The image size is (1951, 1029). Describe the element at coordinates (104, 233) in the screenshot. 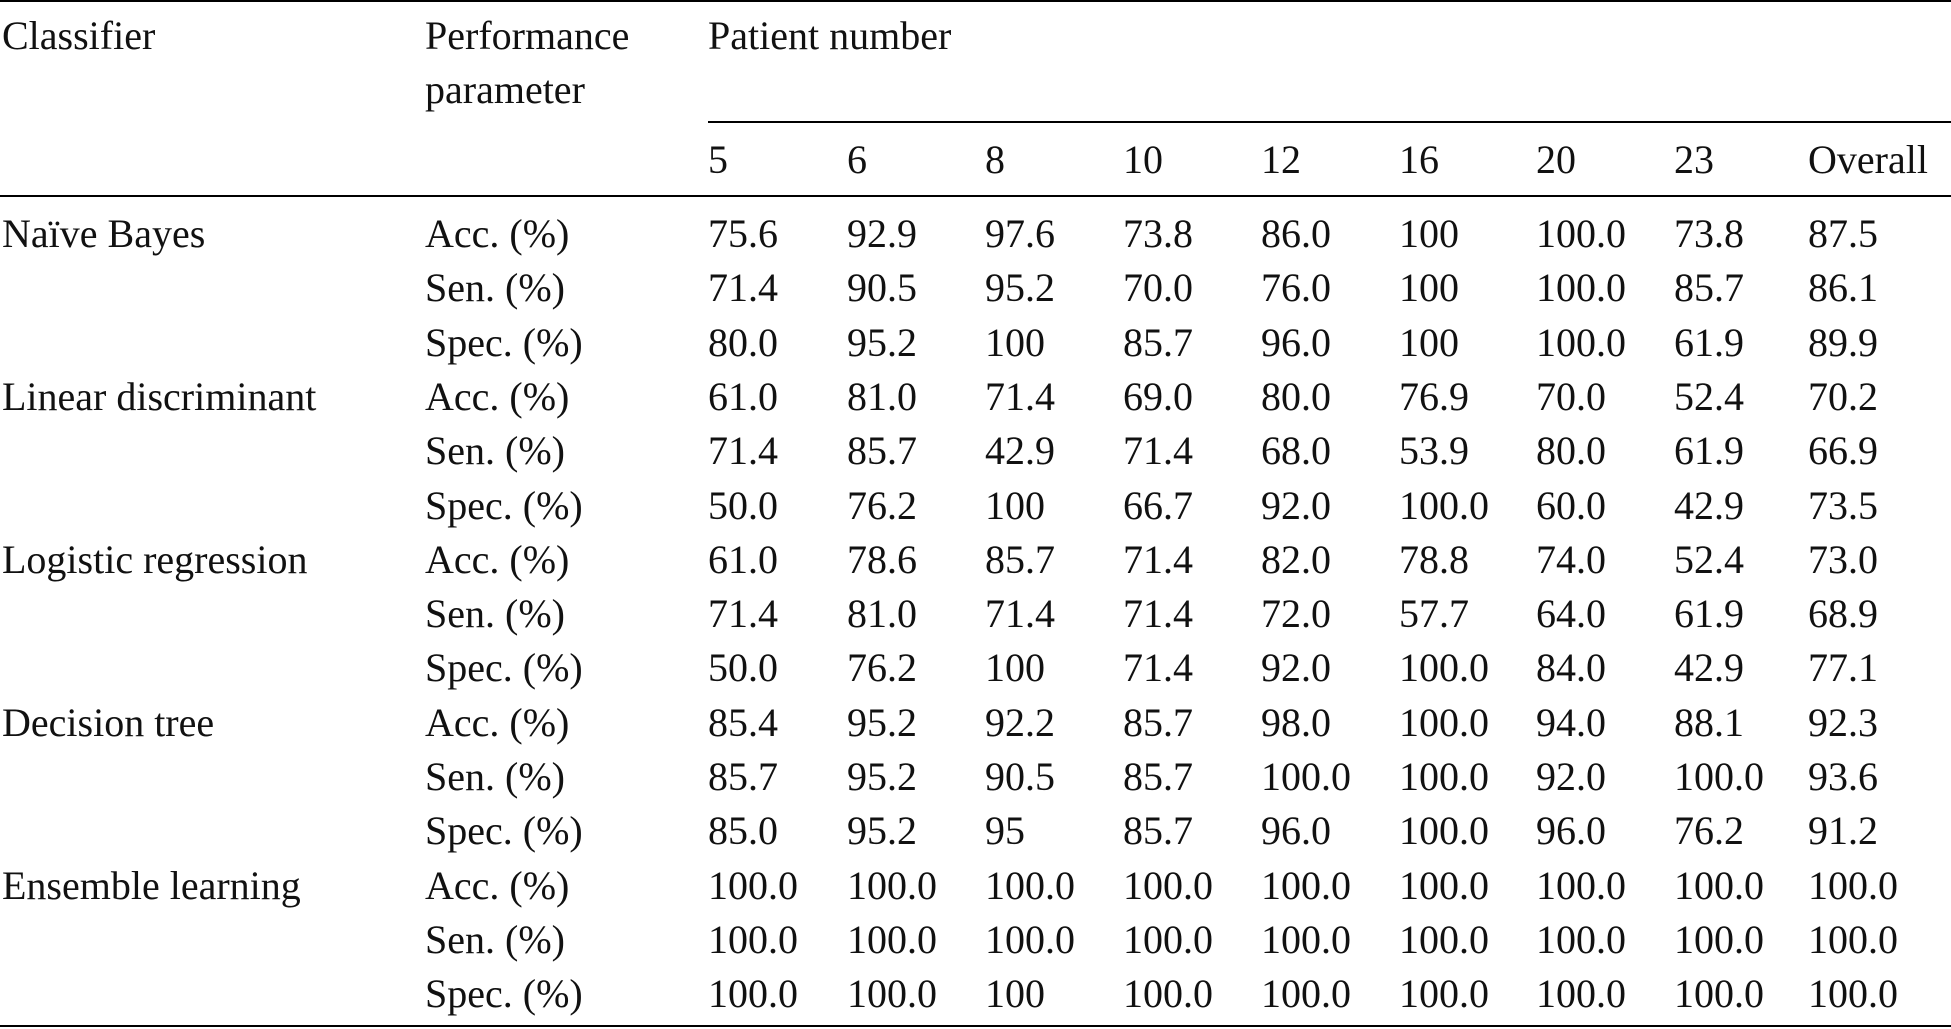

I see `classifier-name: Naïve Bayes` at that location.